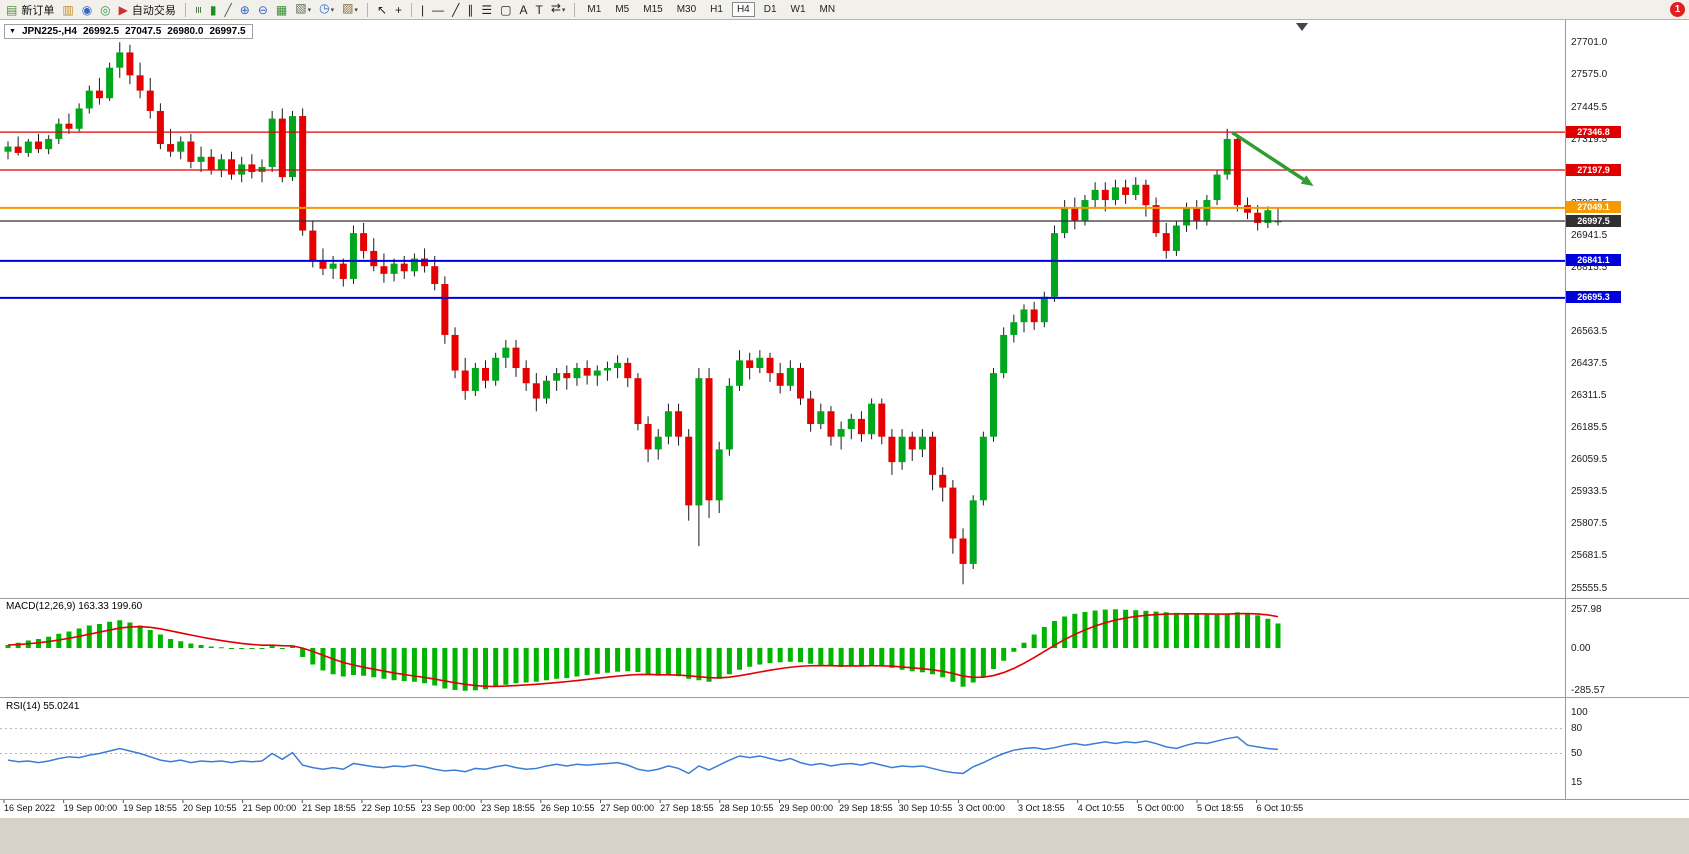 The width and height of the screenshot is (1689, 854). I want to click on timeframe-M1: M1, so click(594, 9).